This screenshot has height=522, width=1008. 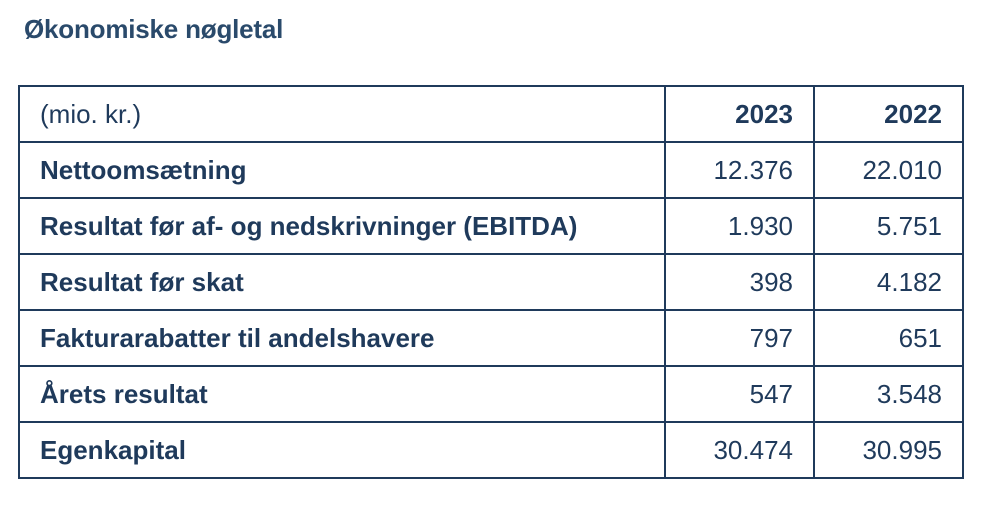 I want to click on table-row: Egenkapital 30.474 30.995, so click(x=491, y=450).